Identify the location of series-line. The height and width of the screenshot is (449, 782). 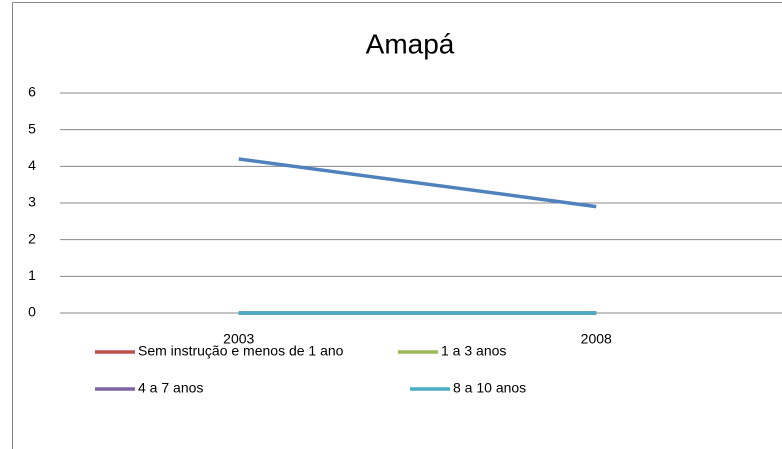
(417, 183).